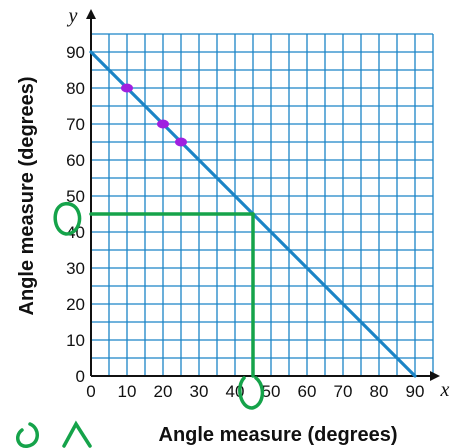  Describe the element at coordinates (27, 196) in the screenshot. I see `y-axis-title: Angle measure (degrees)` at that location.